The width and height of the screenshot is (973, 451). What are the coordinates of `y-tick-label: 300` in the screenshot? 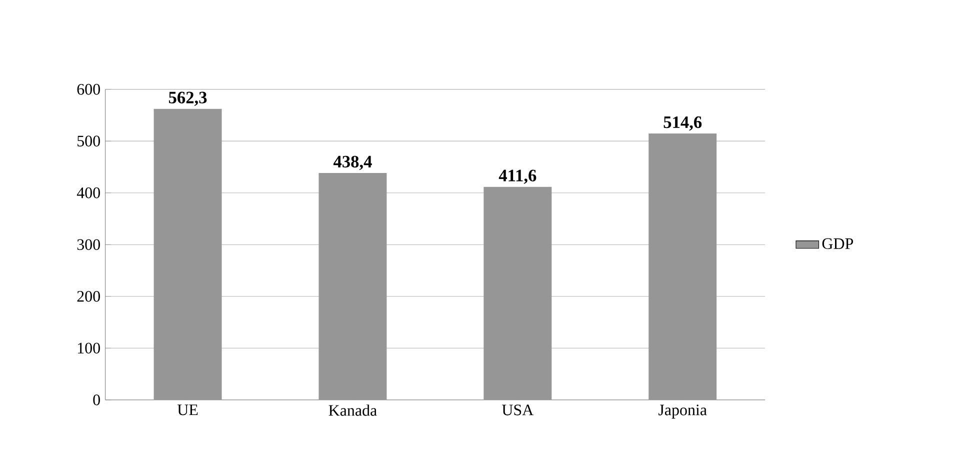 It's located at (88, 244).